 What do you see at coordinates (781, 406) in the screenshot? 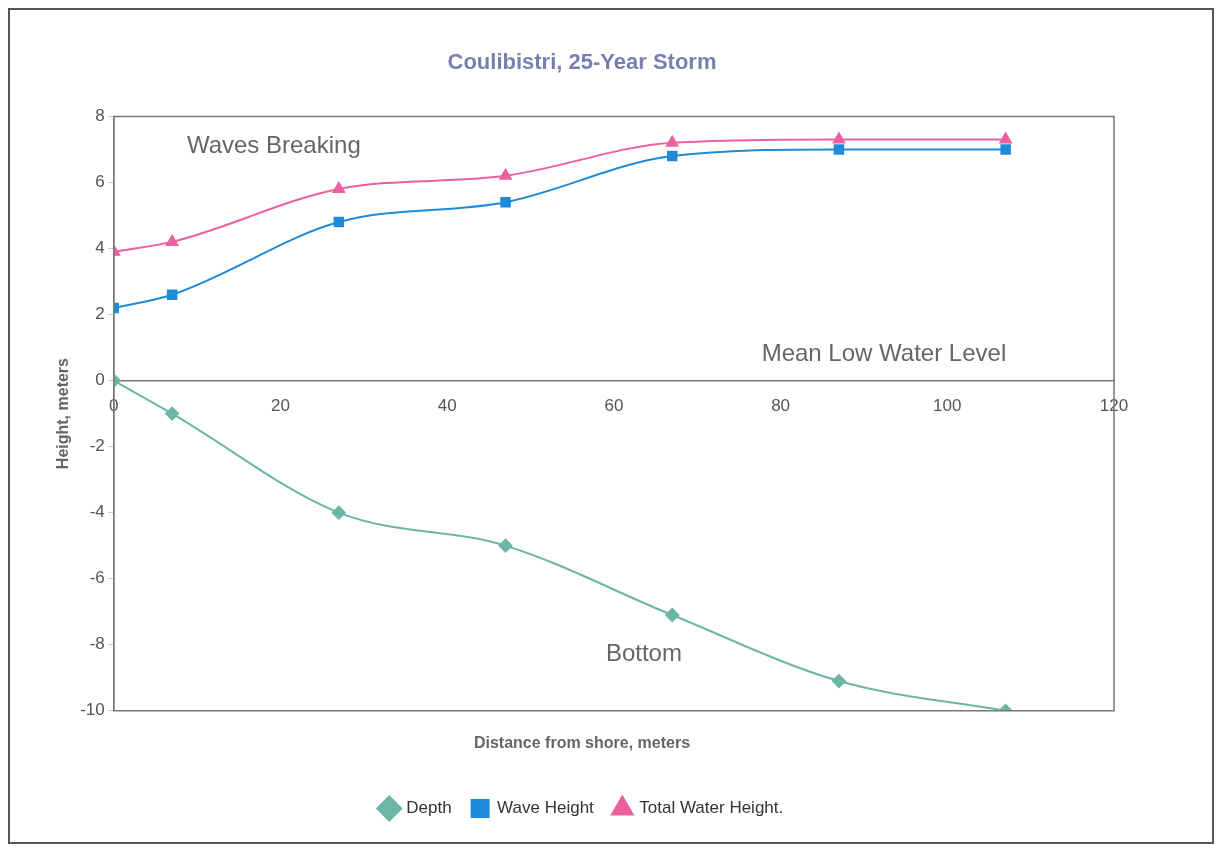
I see `x-tick-label: 80` at bounding box center [781, 406].